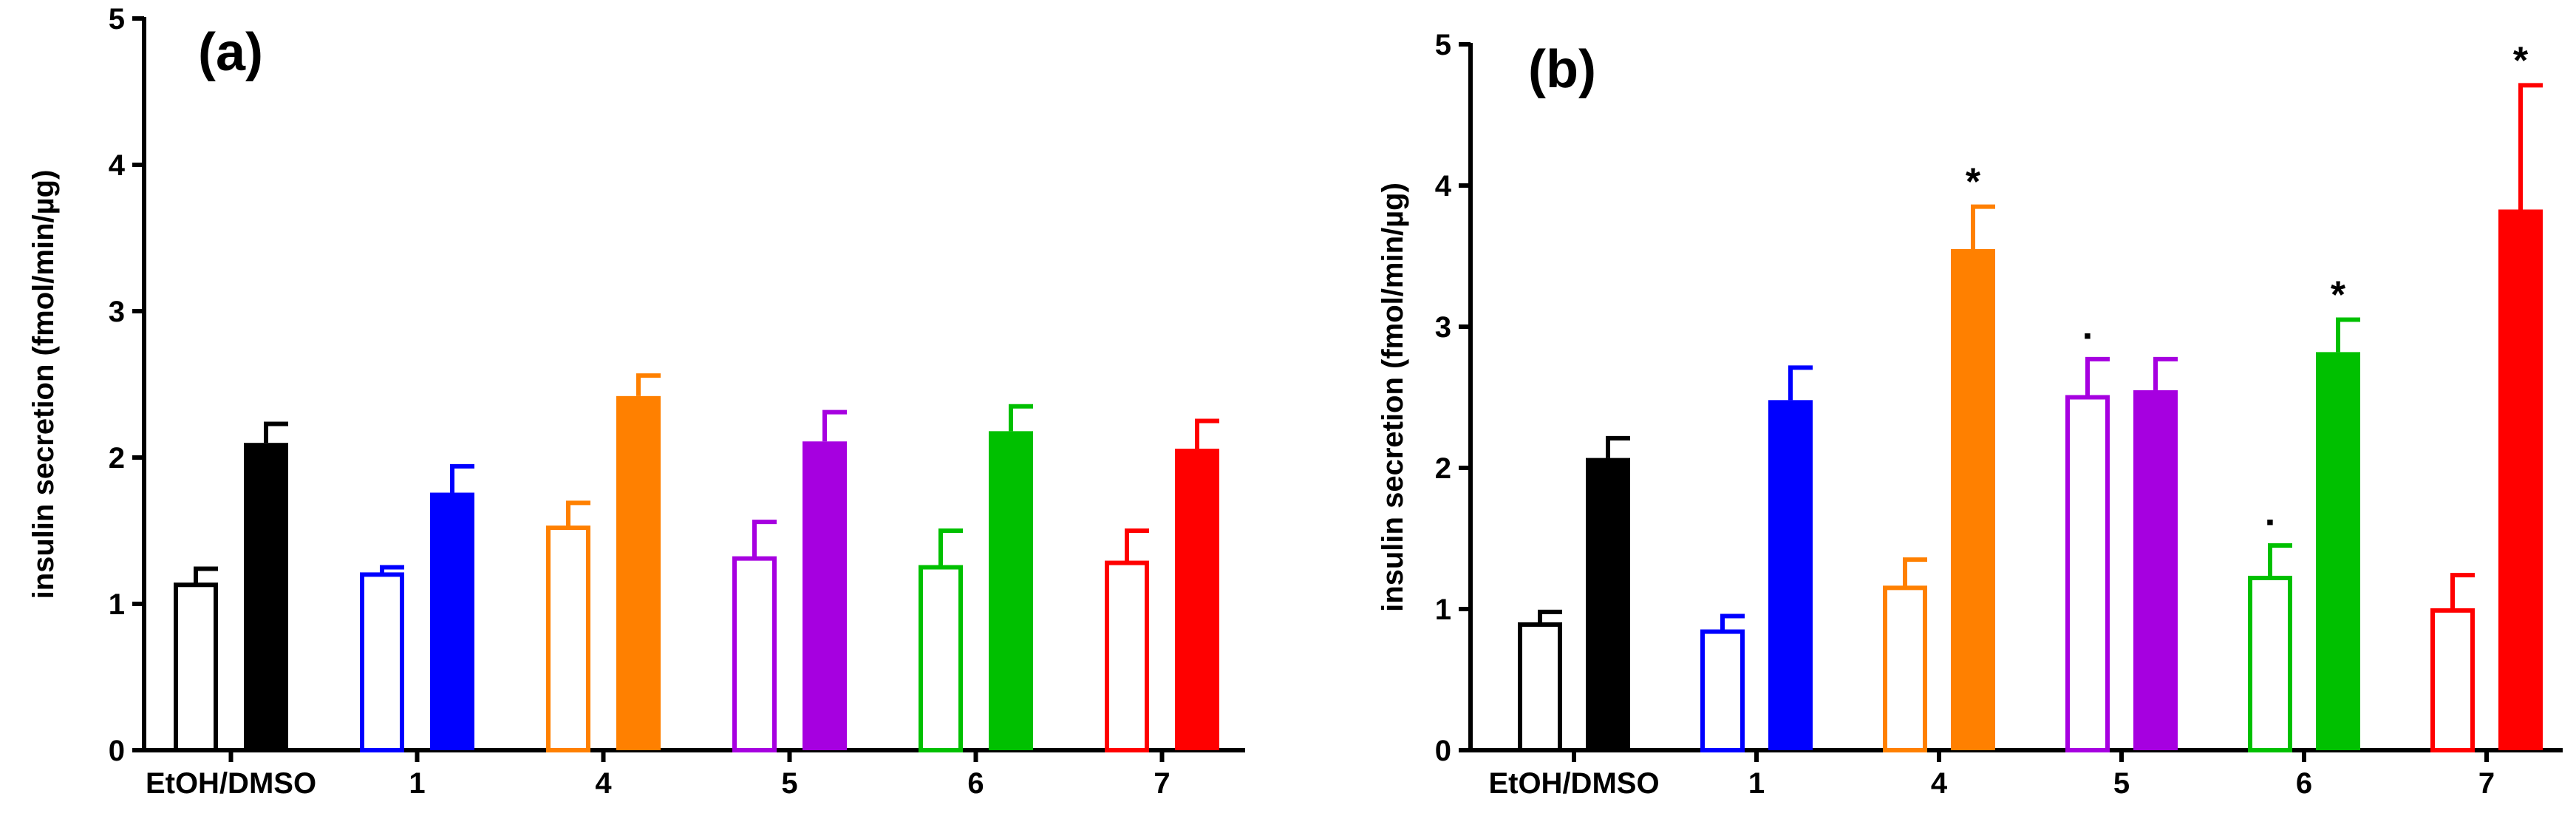  I want to click on panel-label: (a), so click(230, 52).